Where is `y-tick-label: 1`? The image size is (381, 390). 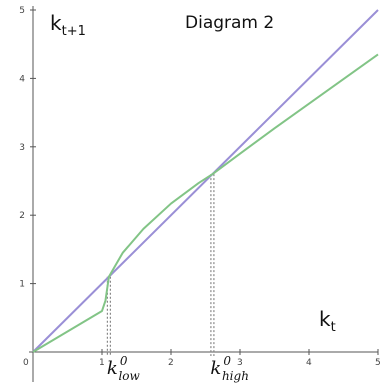 y-tick-label: 1 is located at coordinates (22, 285).